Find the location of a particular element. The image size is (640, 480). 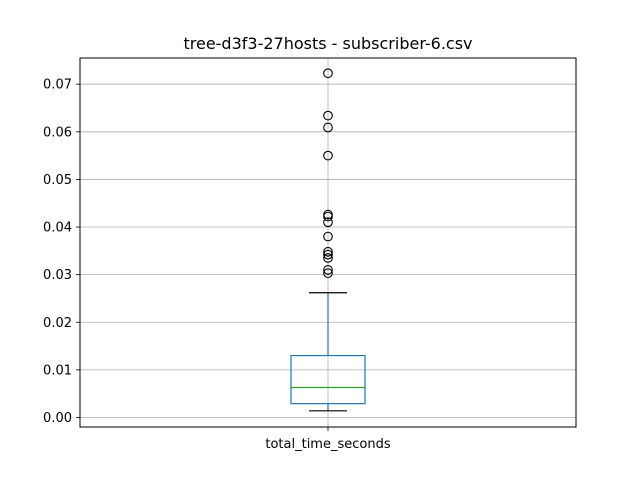

iqr-box is located at coordinates (328, 379).